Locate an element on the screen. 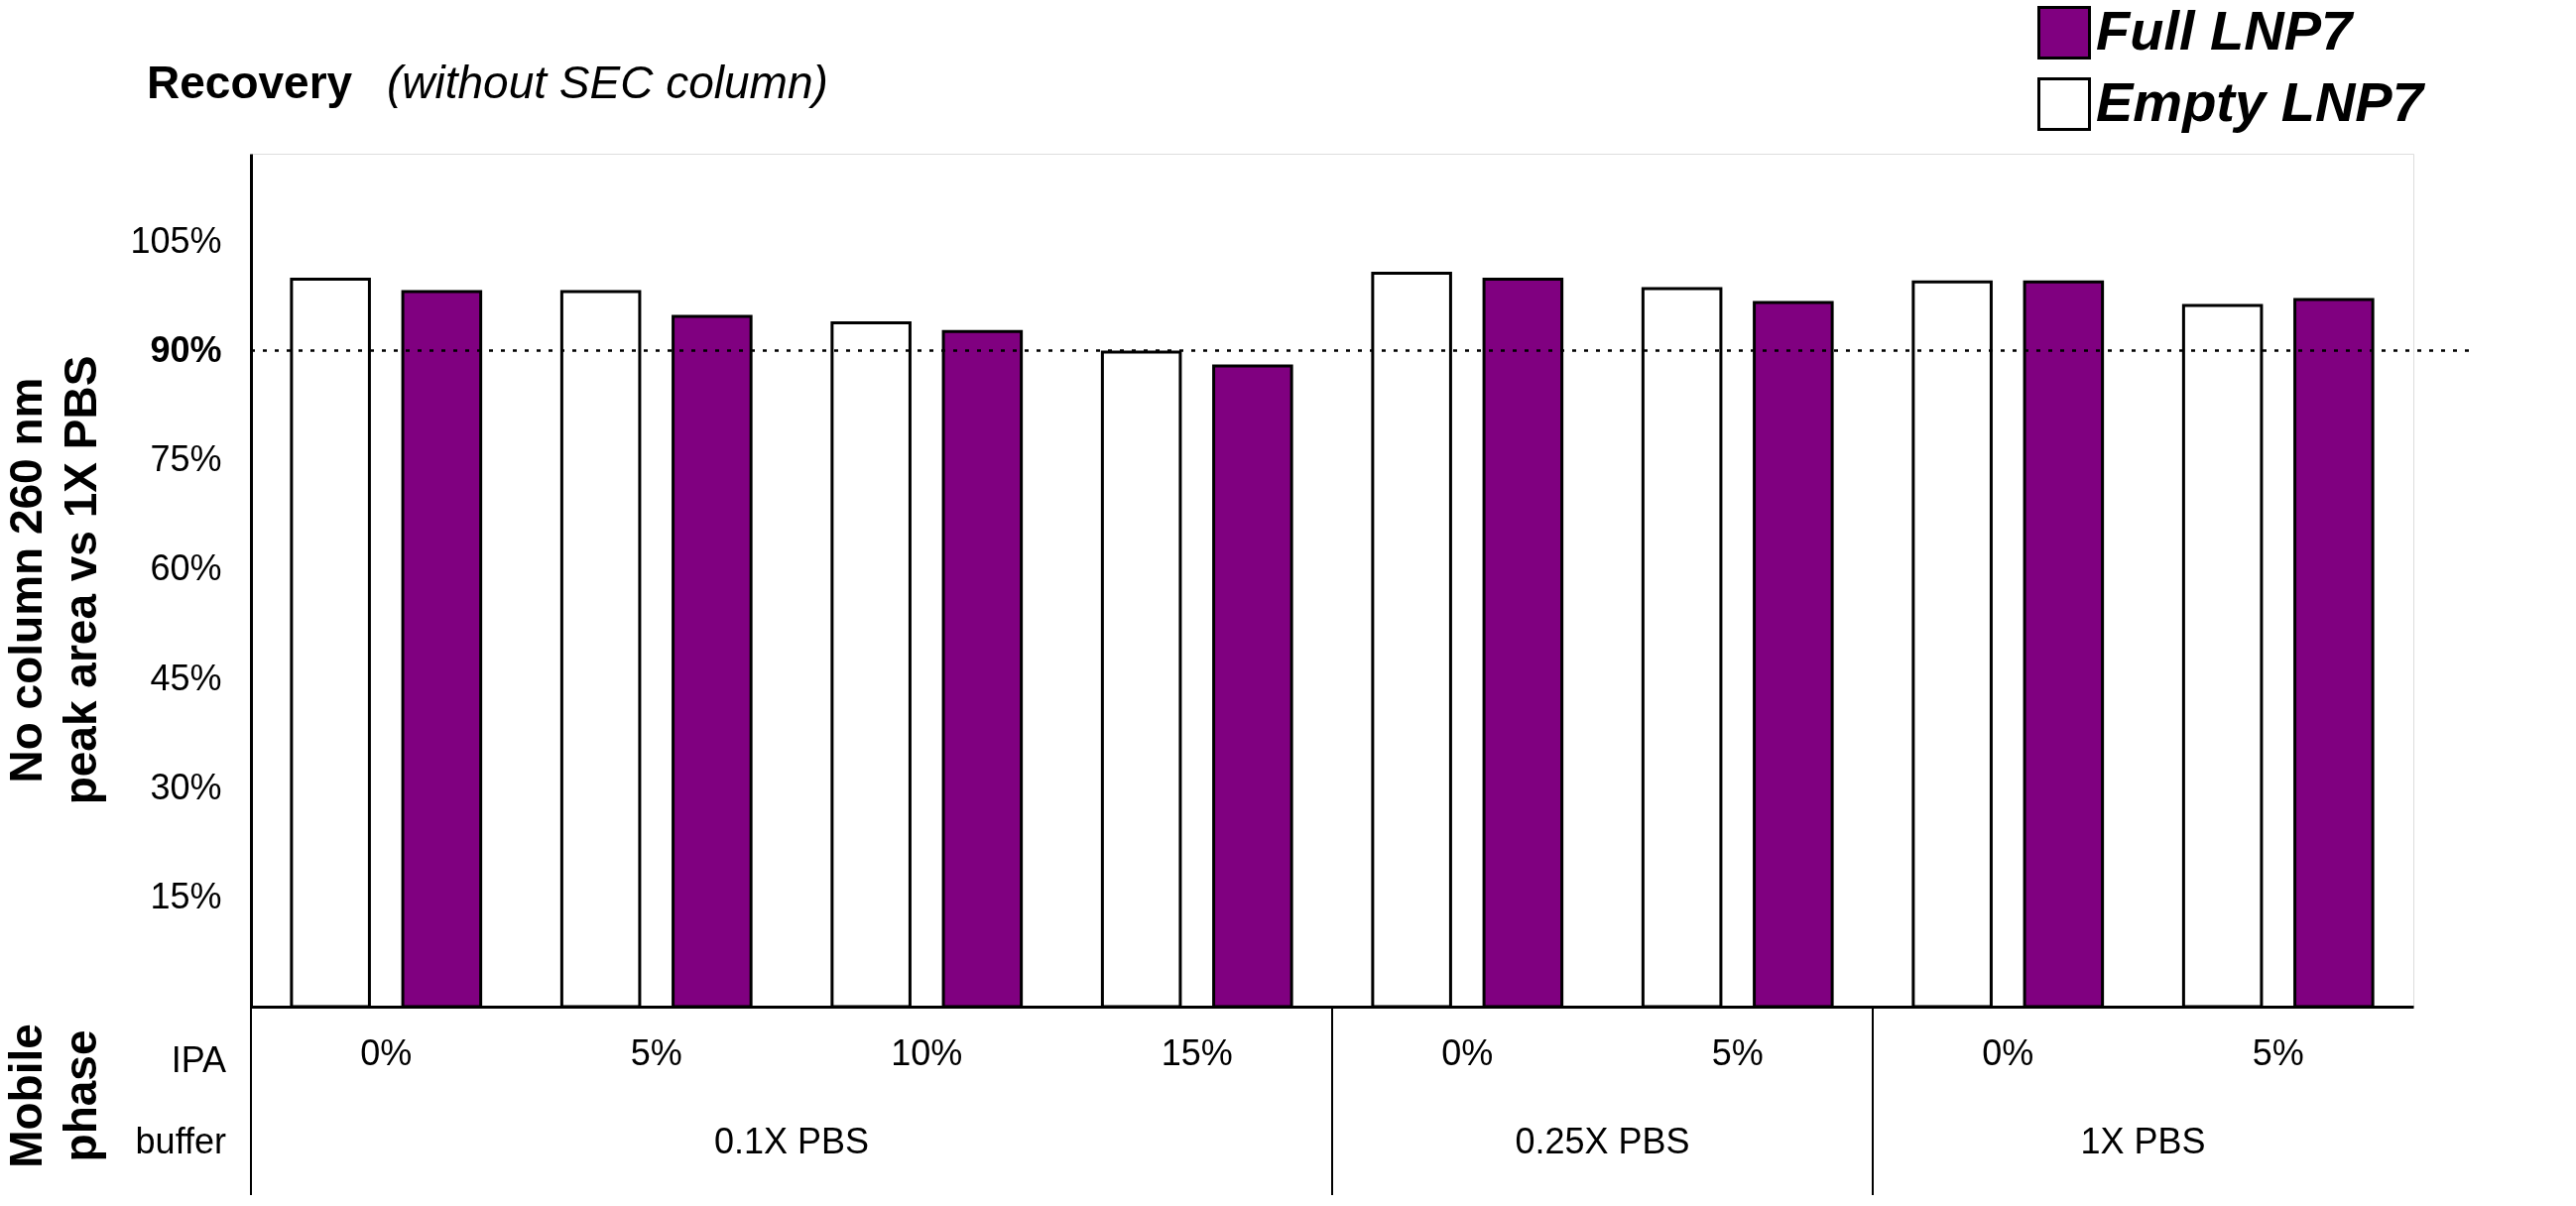  text: buffer is located at coordinates (181, 1141).